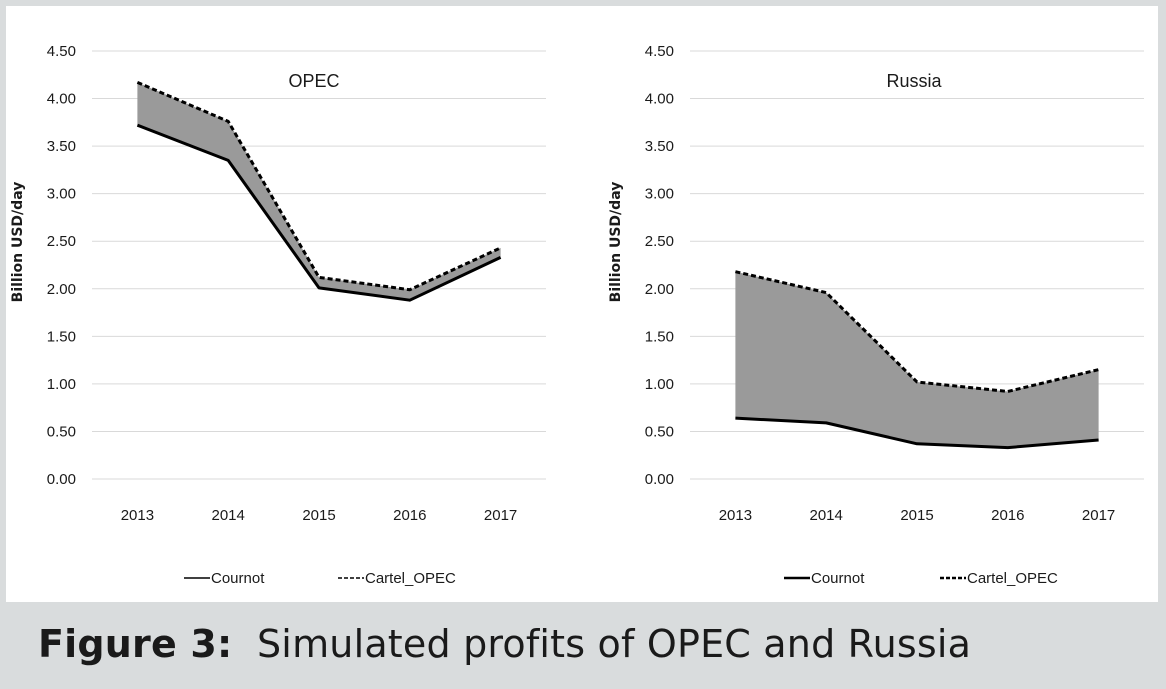 This screenshot has height=689, width=1166. I want to click on russia-y-tick-label: 1.00, so click(659, 384).